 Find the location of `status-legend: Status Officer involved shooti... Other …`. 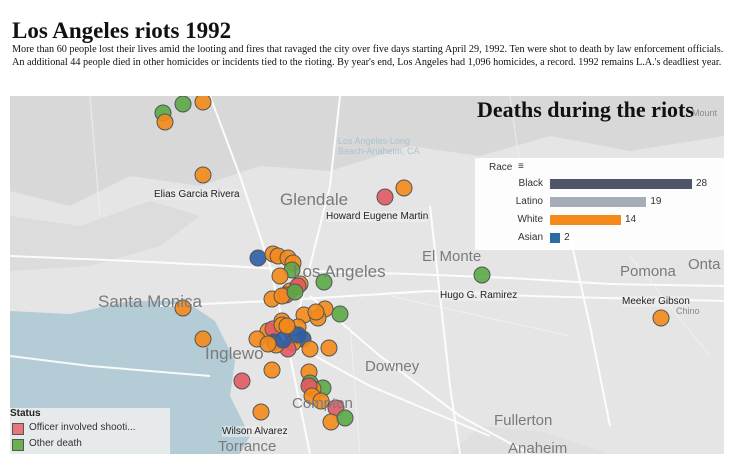

status-legend: Status Officer involved shooti... Other … is located at coordinates (90, 431).